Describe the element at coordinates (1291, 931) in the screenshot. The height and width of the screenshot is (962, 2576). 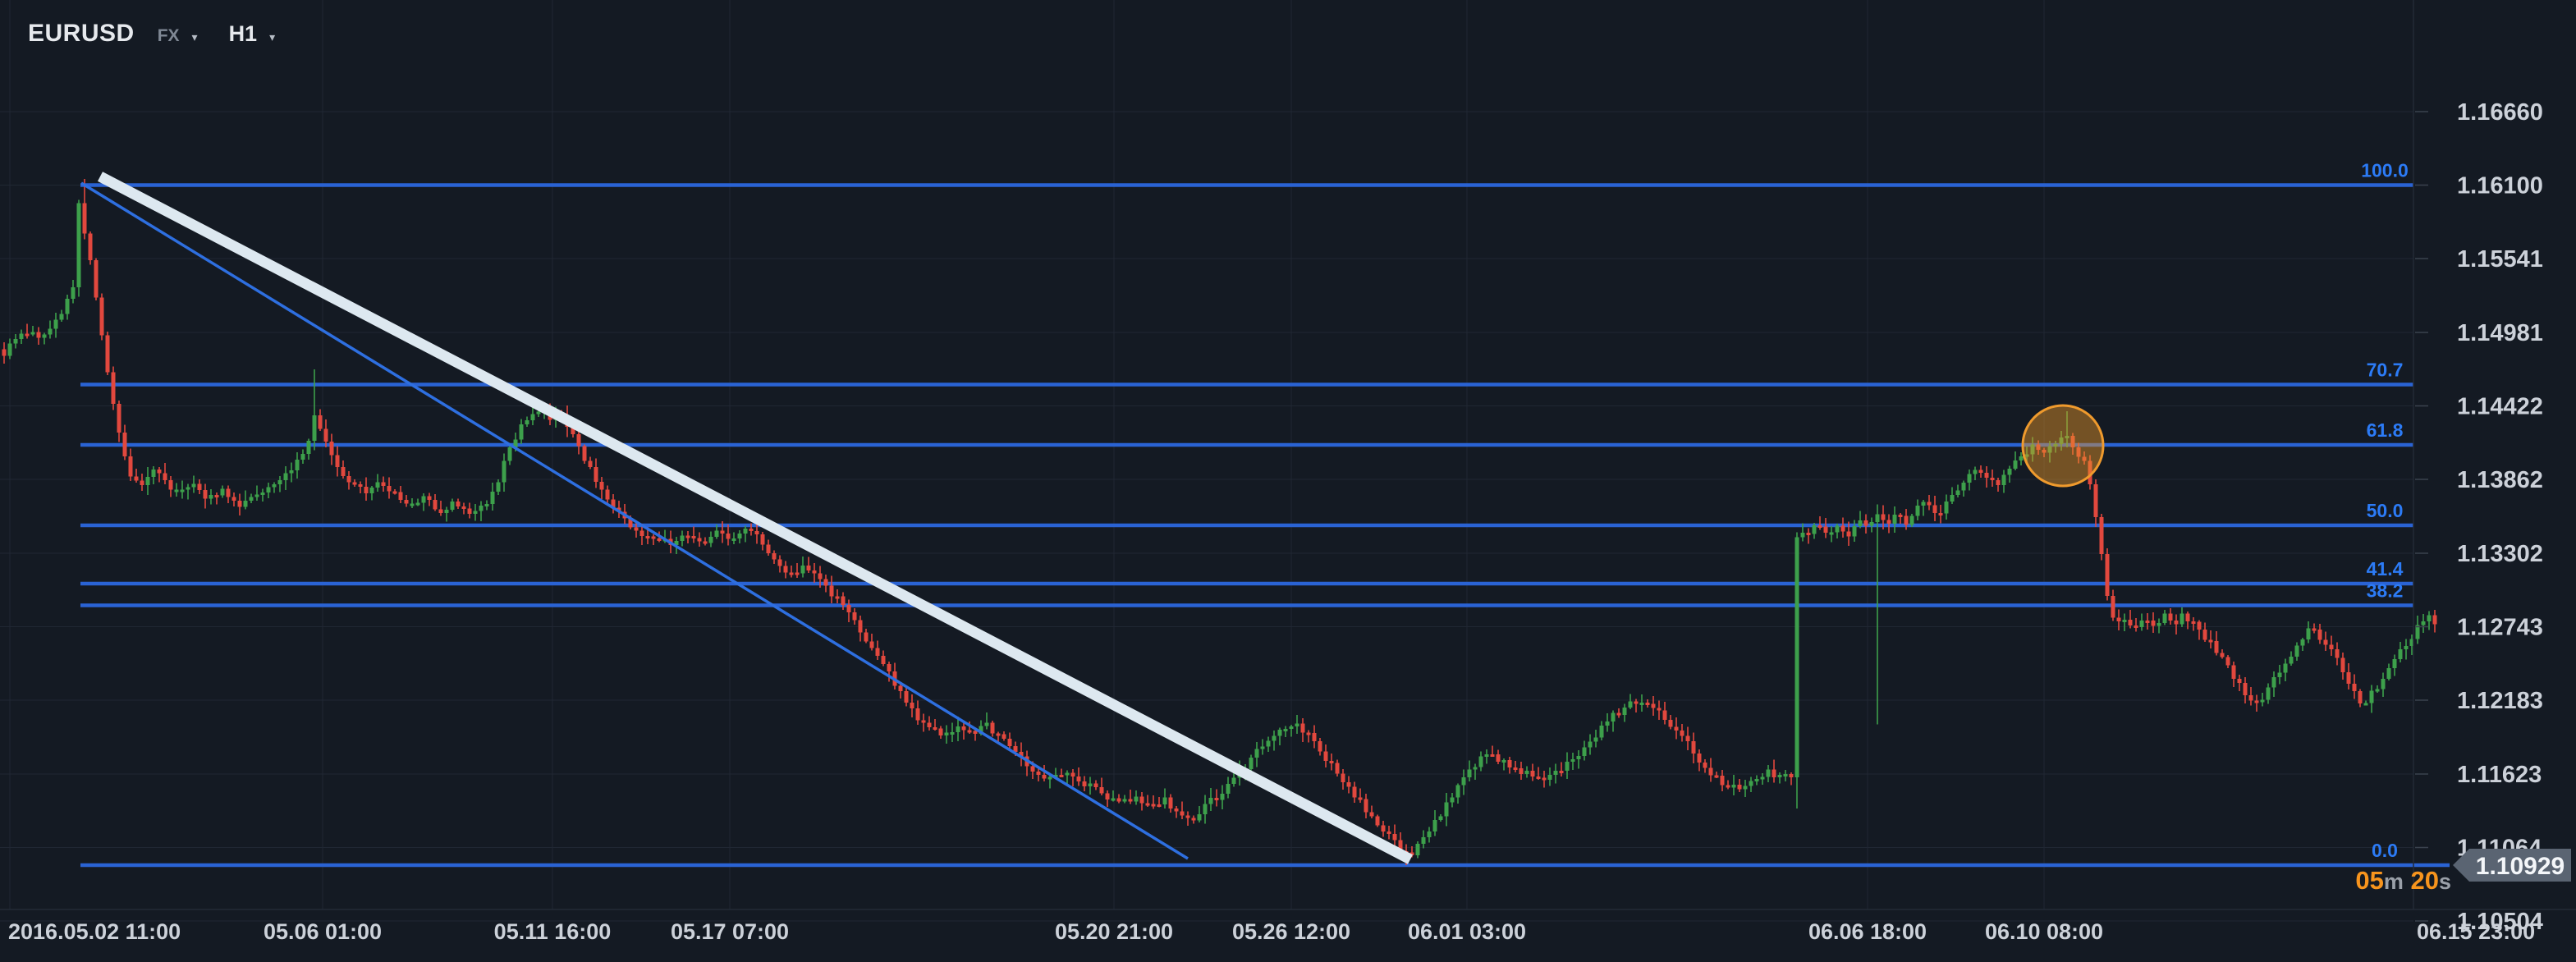
I see `time-axis-label: 05.26 12:00` at that location.